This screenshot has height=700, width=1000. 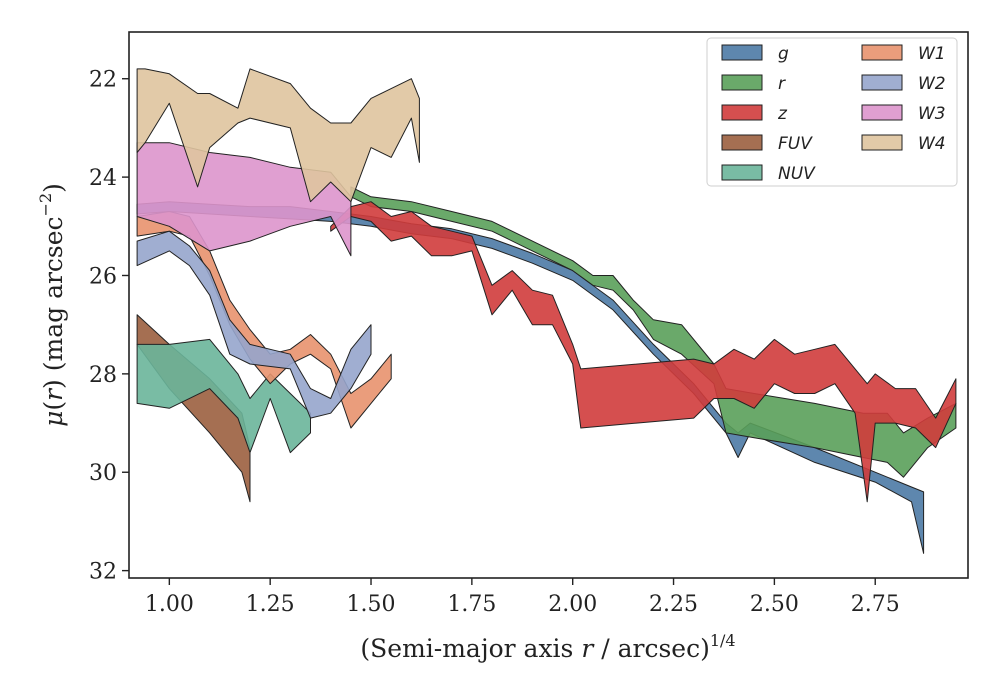 What do you see at coordinates (103, 375) in the screenshot?
I see `y-tick-label: 28` at bounding box center [103, 375].